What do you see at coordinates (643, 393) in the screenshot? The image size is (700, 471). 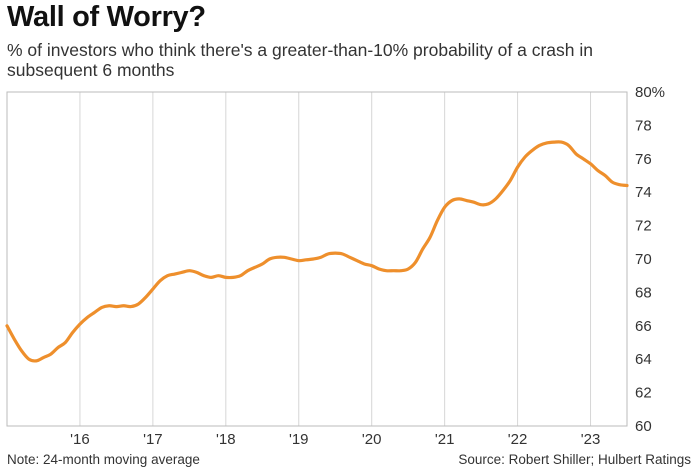 I see `y-tick-label: 62` at bounding box center [643, 393].